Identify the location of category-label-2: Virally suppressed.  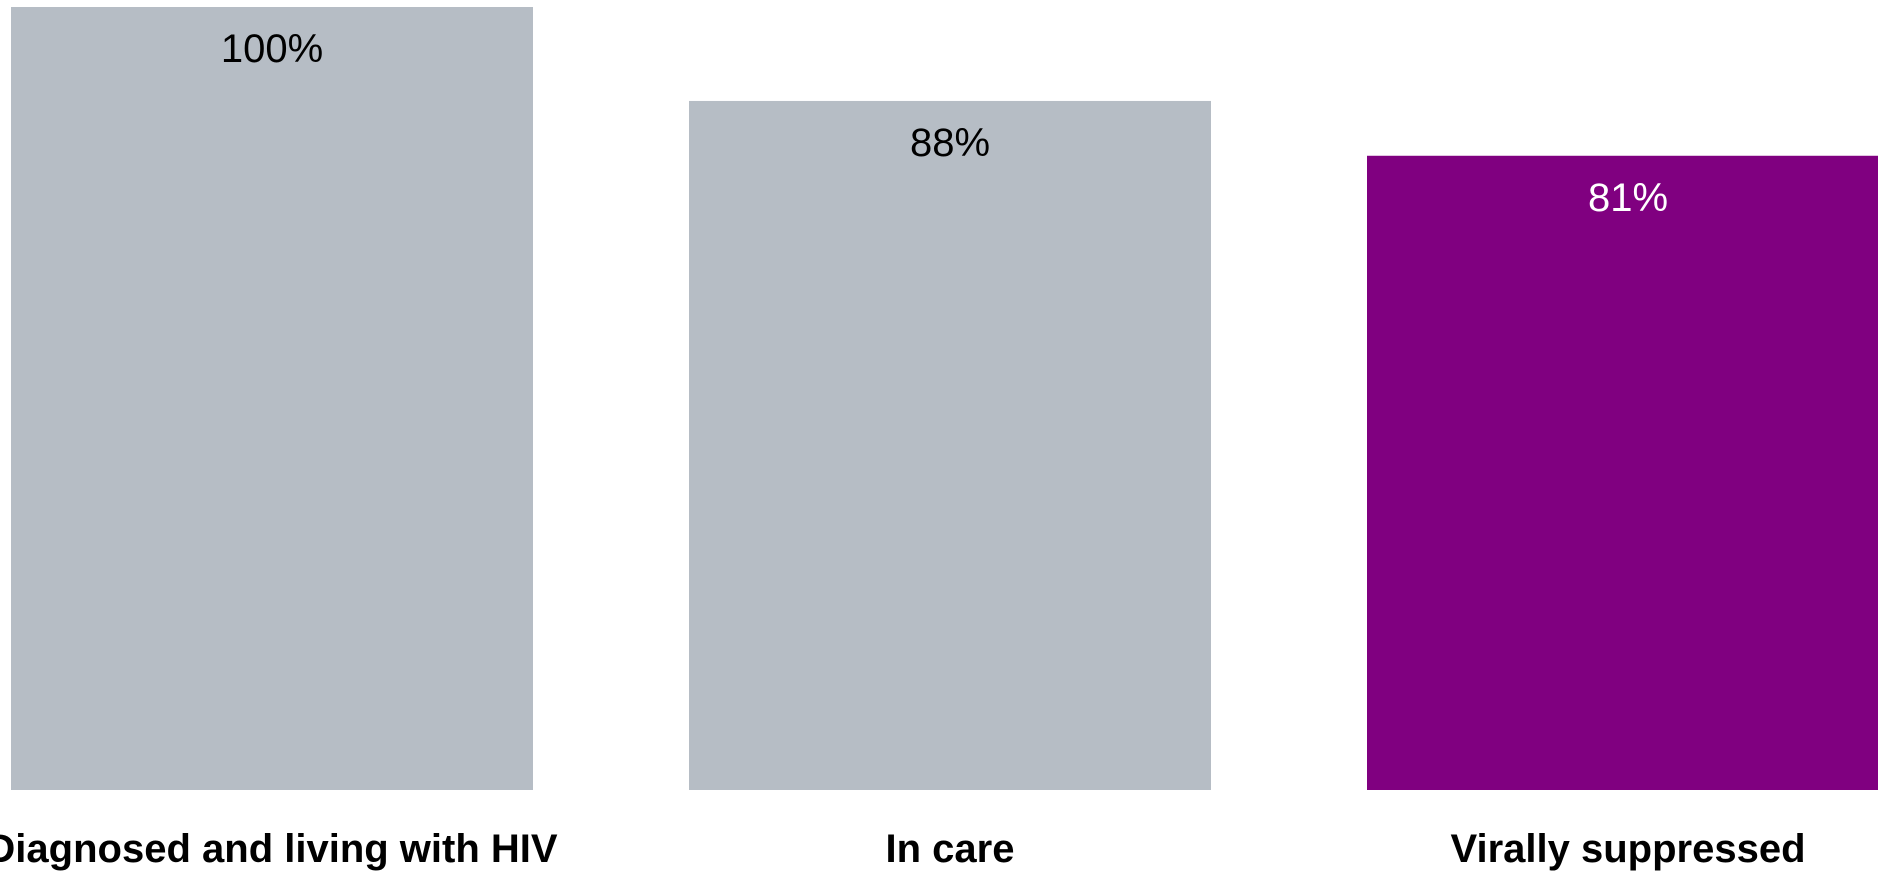
(1628, 849).